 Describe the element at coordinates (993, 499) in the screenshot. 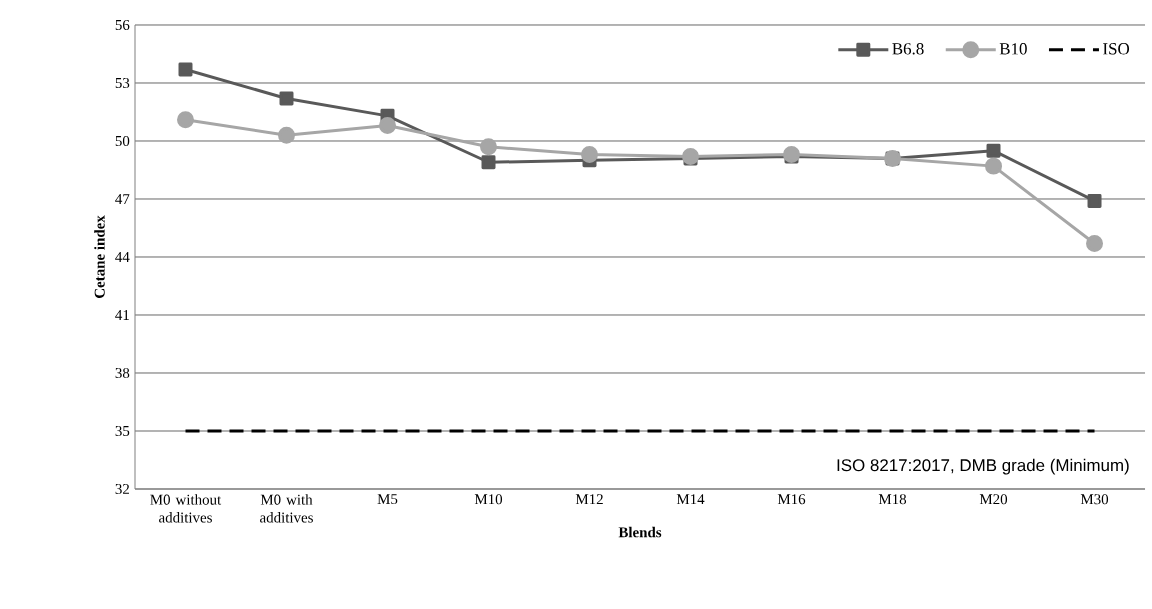

I see `x-tick-label: M20` at that location.